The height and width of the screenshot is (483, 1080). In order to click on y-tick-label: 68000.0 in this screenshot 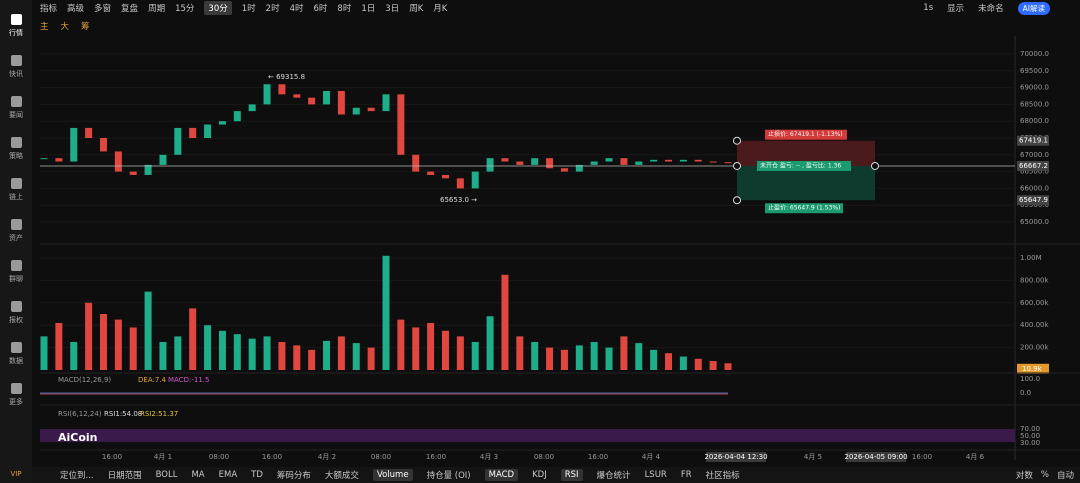, I will do `click(1034, 121)`.